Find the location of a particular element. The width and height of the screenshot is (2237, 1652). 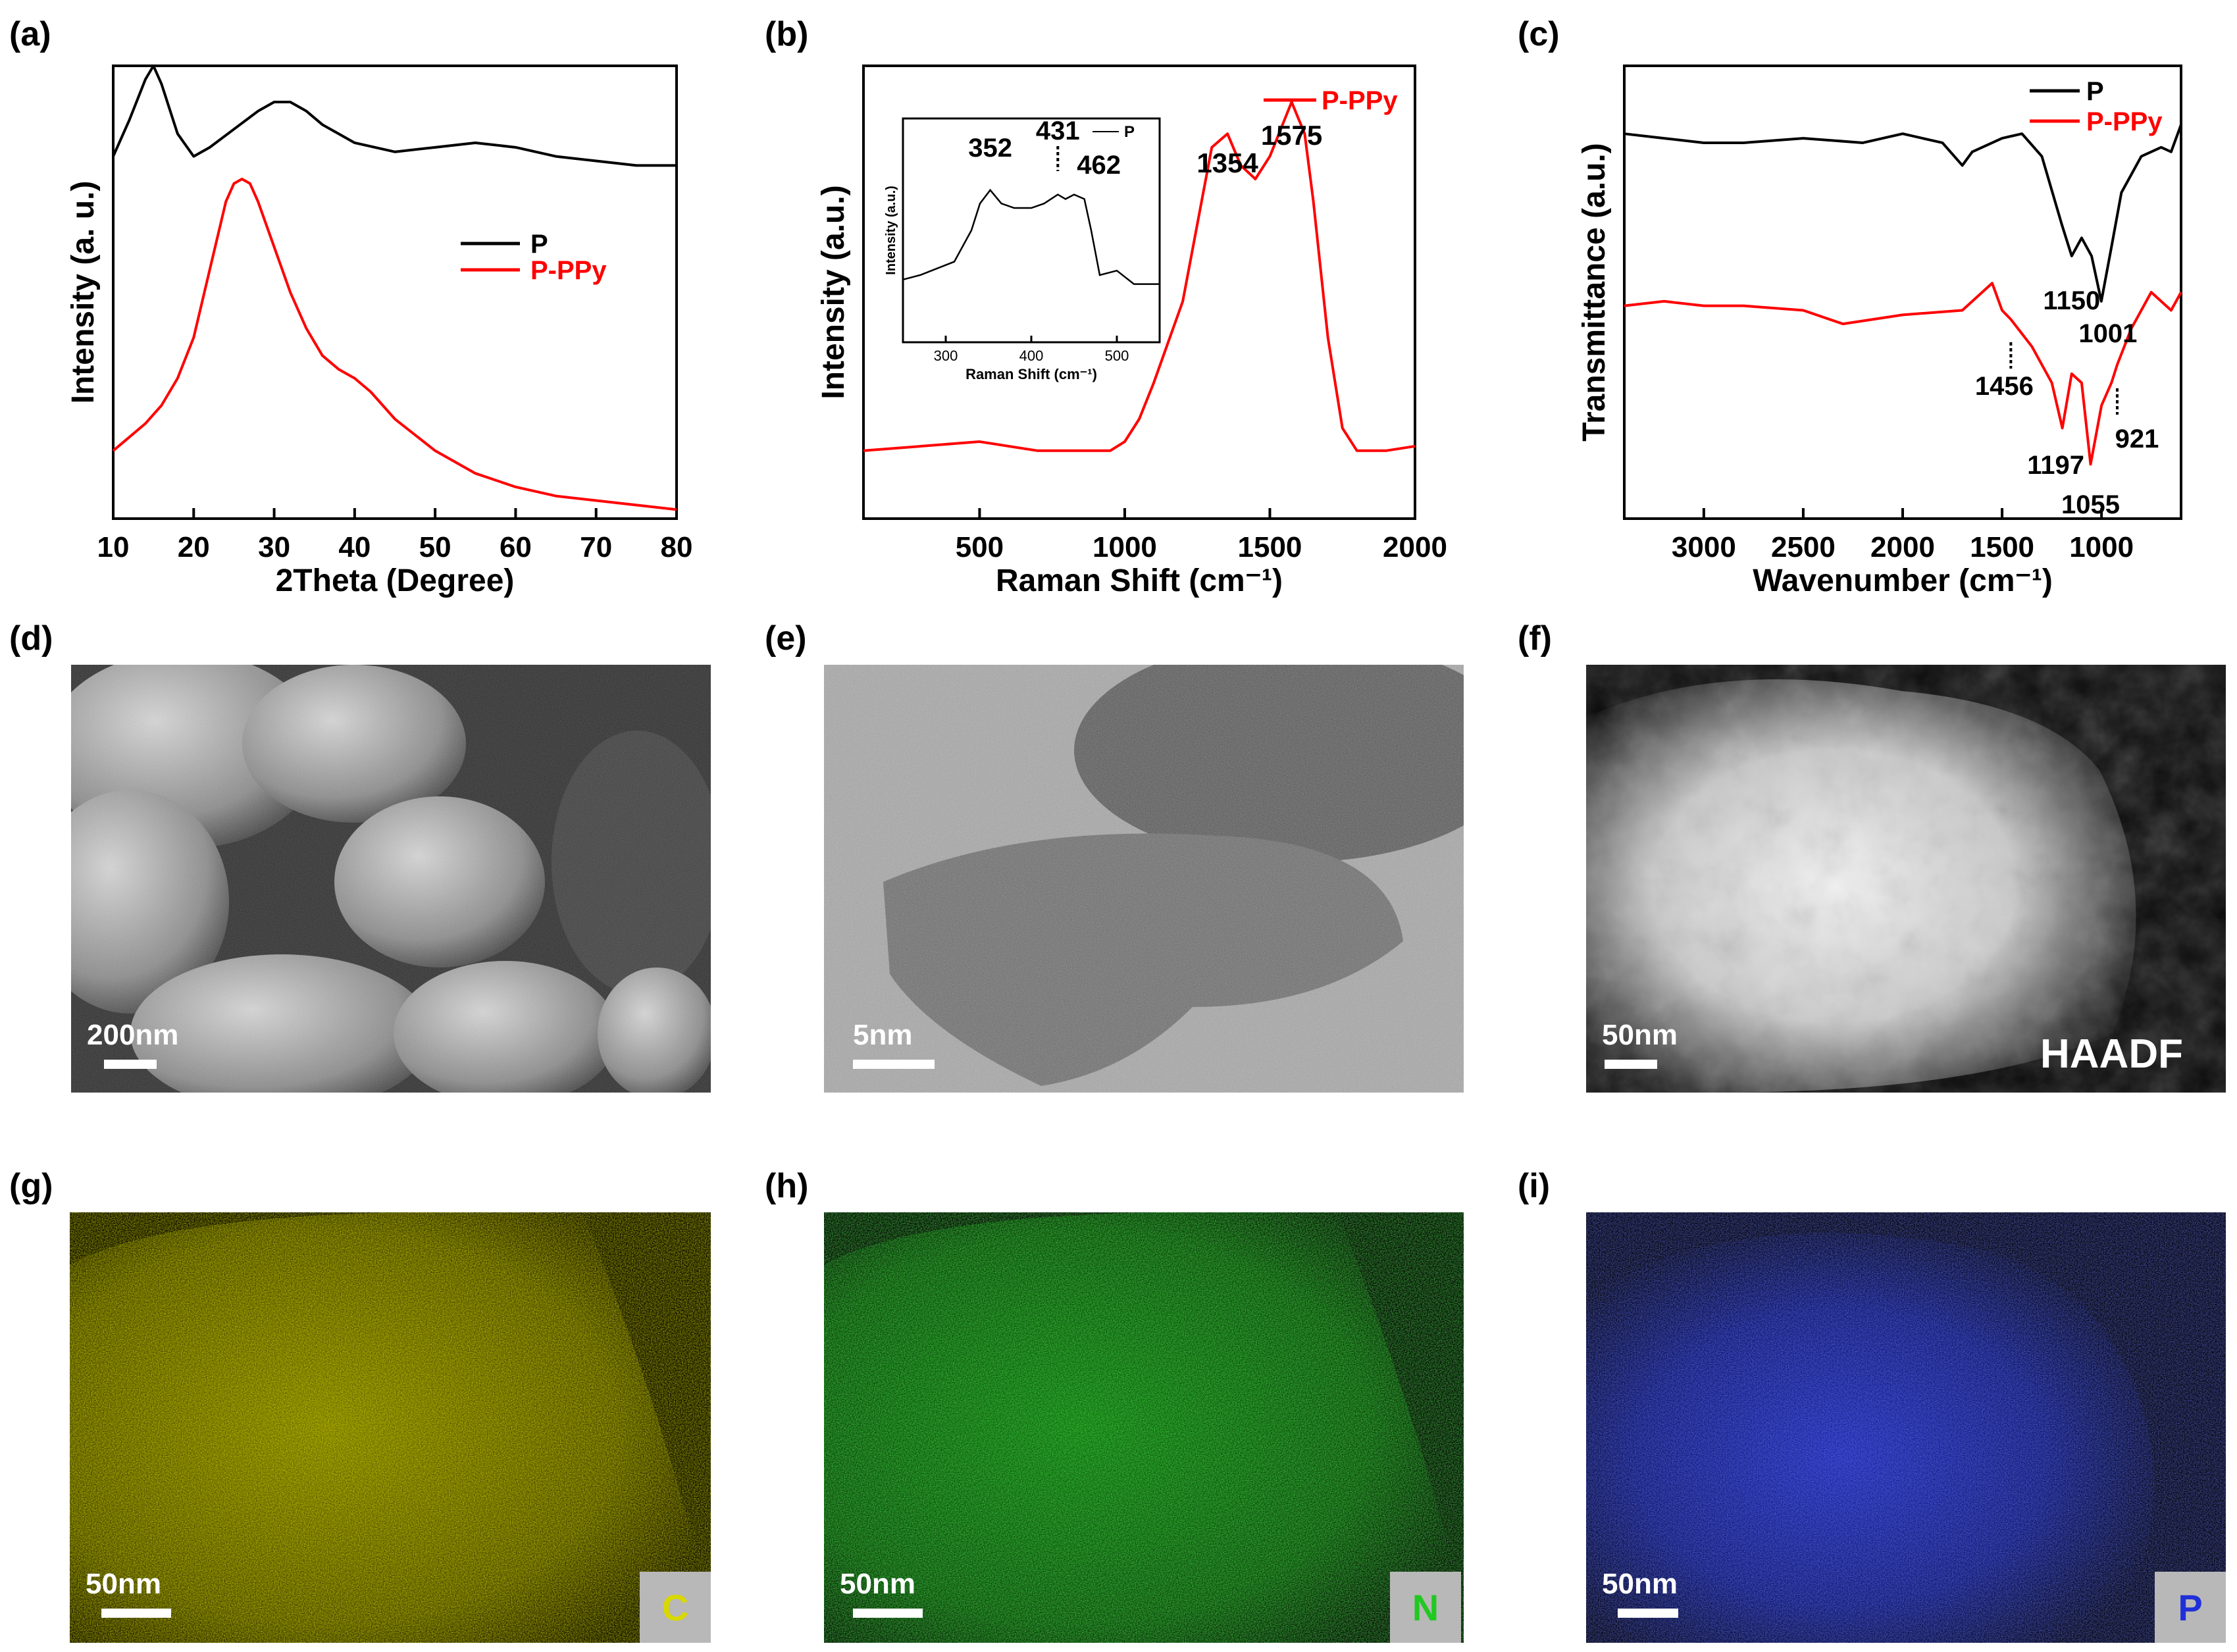

haadf-label: HAADF is located at coordinates (2111, 1054).